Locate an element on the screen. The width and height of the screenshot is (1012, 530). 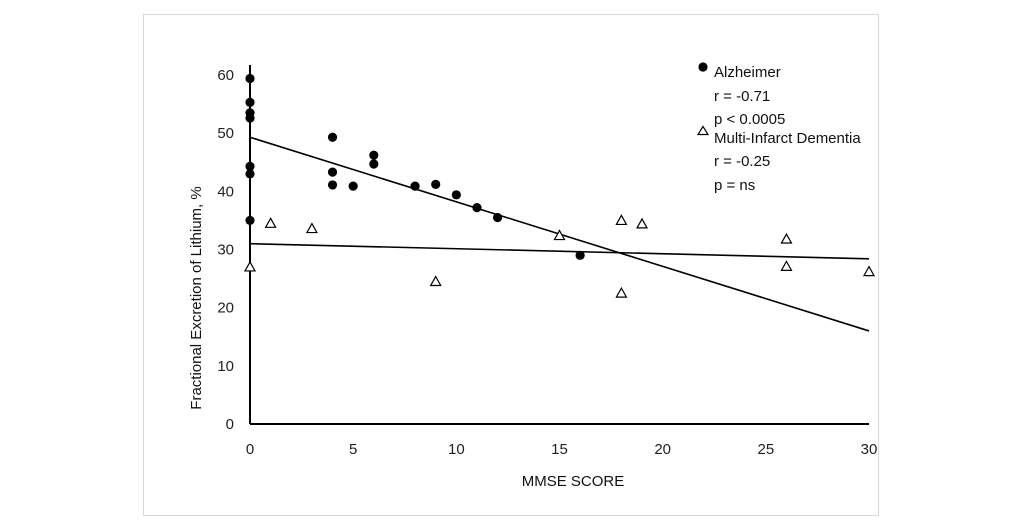
y-tick-label: 0 is located at coordinates (230, 424).